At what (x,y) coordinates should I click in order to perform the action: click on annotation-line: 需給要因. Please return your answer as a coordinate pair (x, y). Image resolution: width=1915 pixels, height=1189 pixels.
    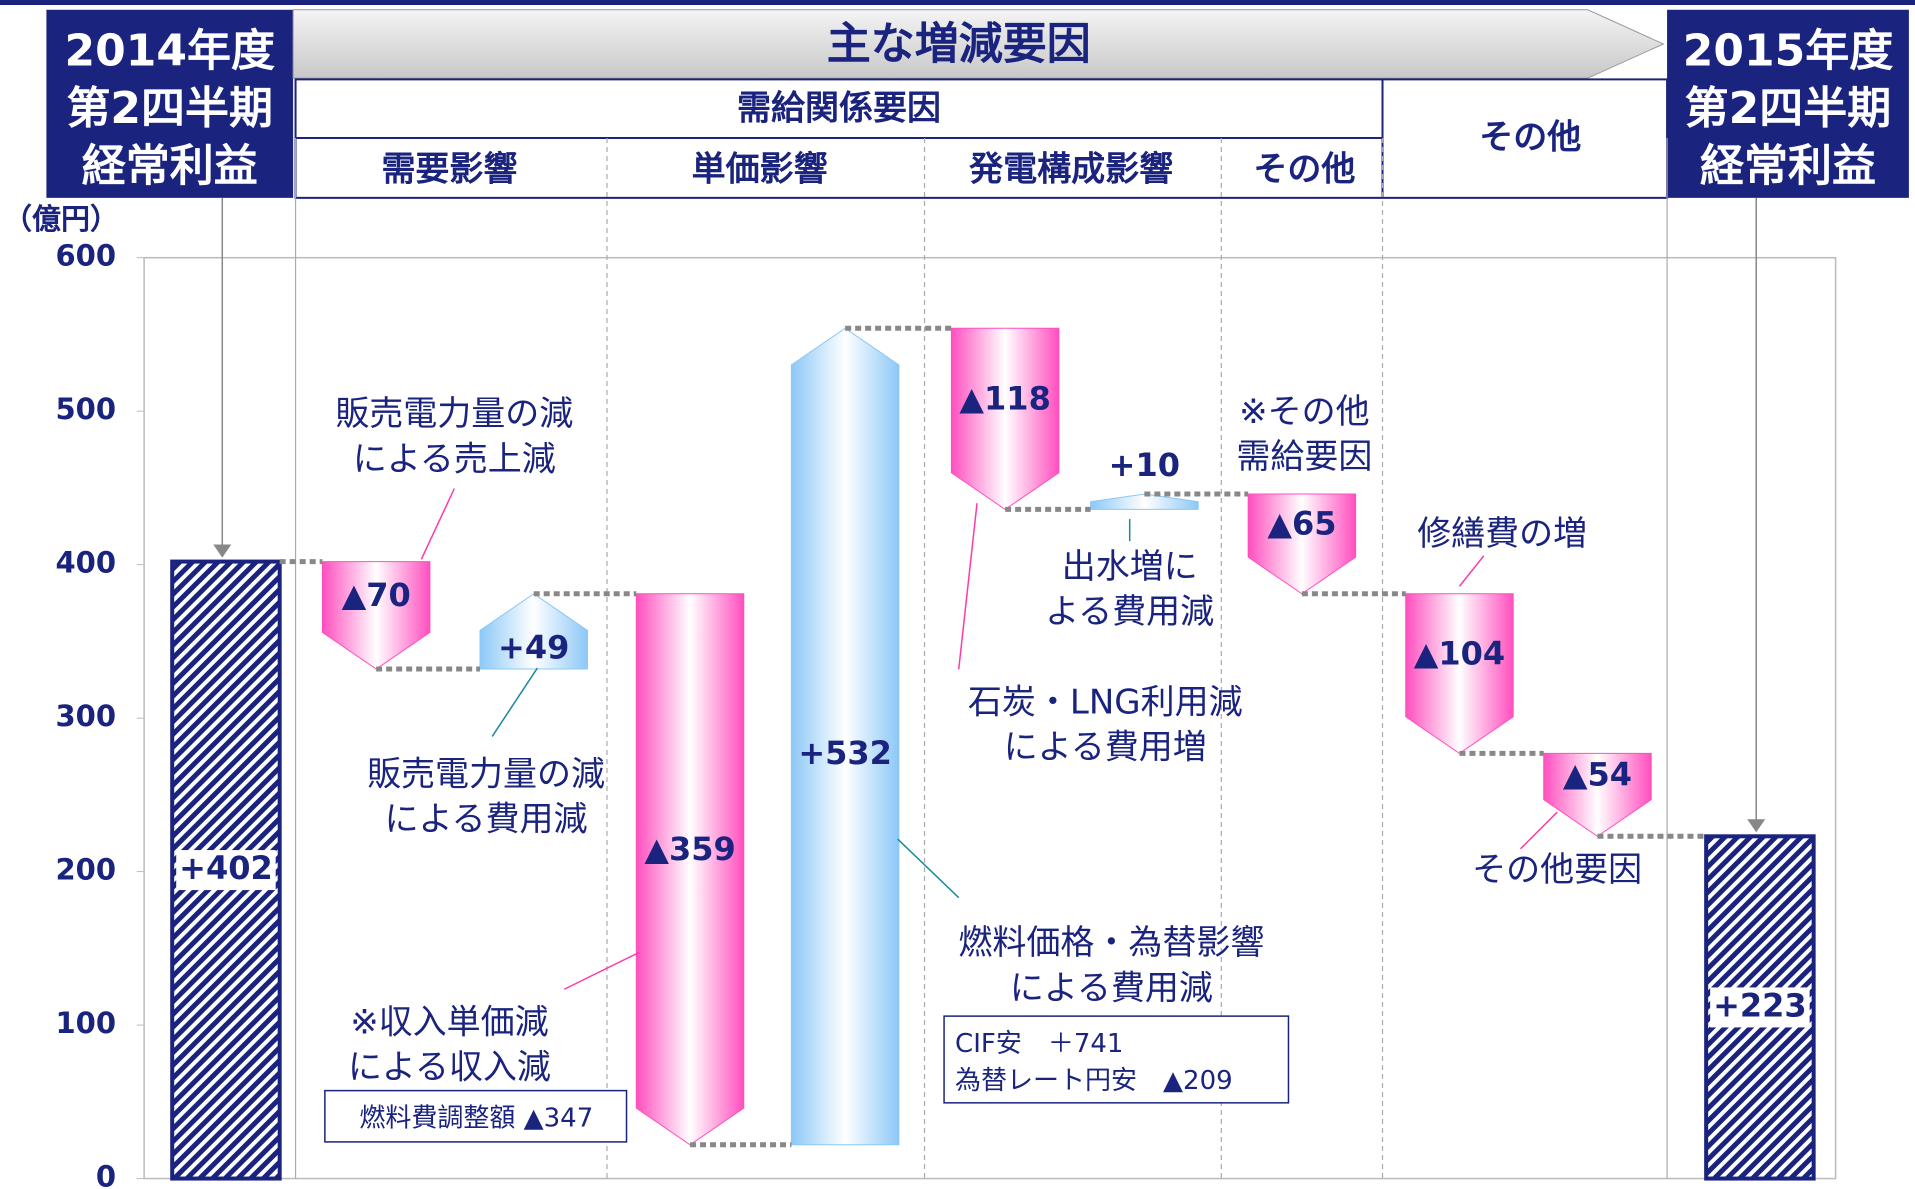
    Looking at the image, I should click on (1304, 456).